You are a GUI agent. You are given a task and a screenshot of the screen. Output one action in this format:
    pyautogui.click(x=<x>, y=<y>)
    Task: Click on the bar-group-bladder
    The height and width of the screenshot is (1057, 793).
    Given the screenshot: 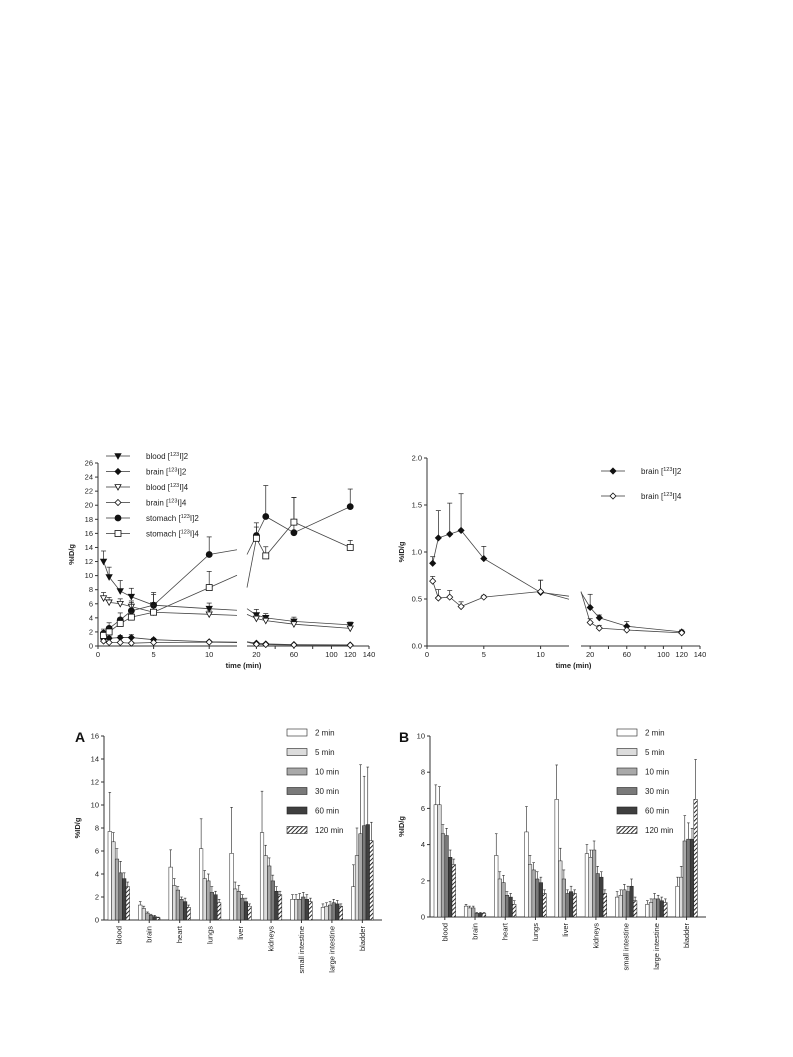 What is the action you would take?
    pyautogui.click(x=686, y=838)
    